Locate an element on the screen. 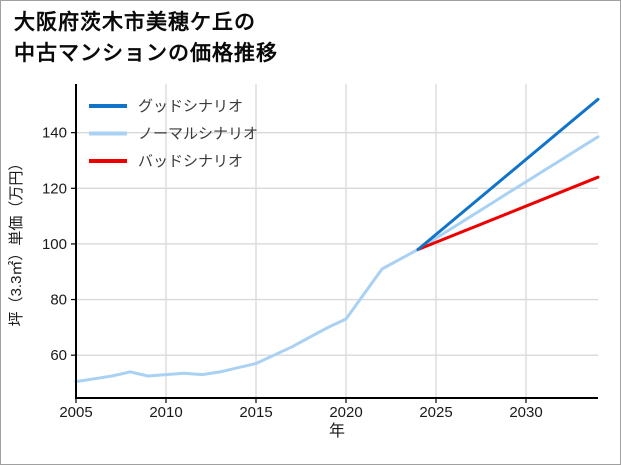 The height and width of the screenshot is (465, 621). legend-label-normal: ノーマルシナリオ is located at coordinates (198, 134).